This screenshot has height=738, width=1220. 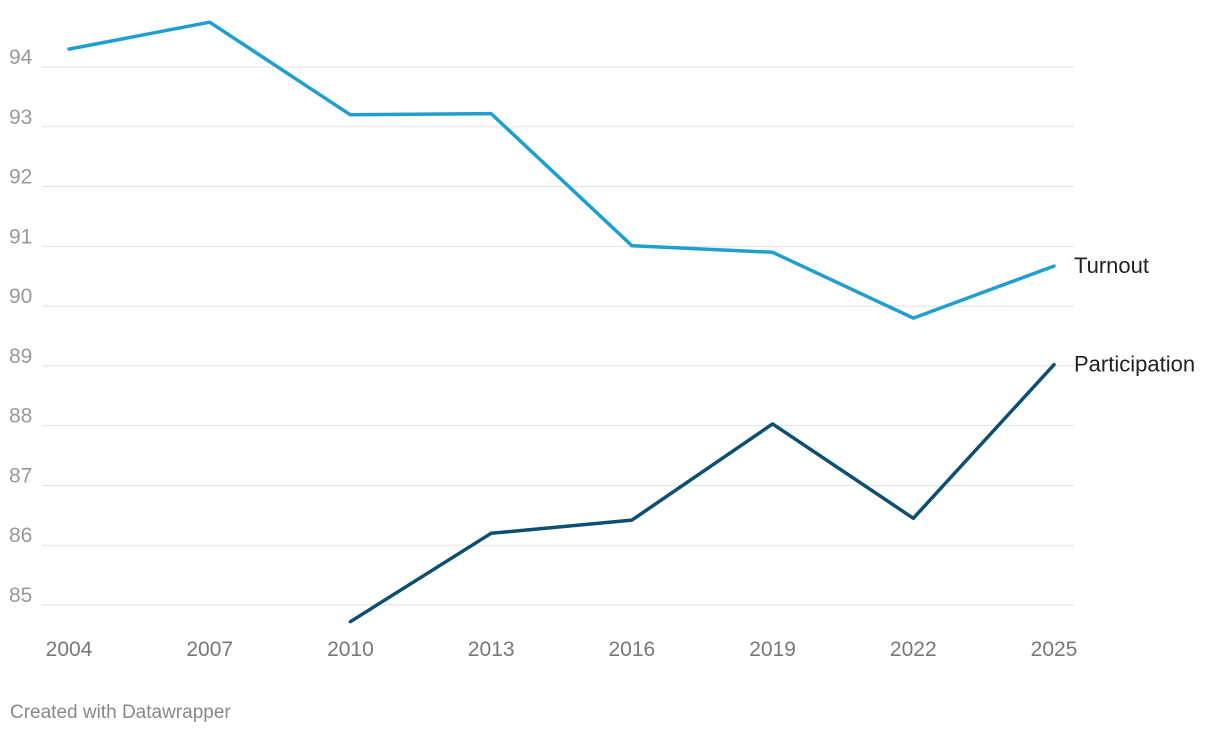 I want to click on y-tick-label: 90, so click(x=20, y=296).